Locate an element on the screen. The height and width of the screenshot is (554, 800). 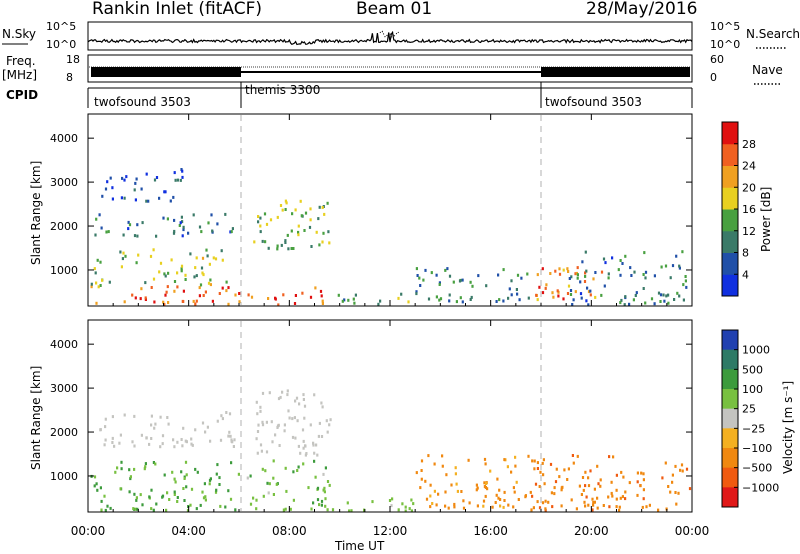
nsky-label: N.Sky is located at coordinates (19, 34).